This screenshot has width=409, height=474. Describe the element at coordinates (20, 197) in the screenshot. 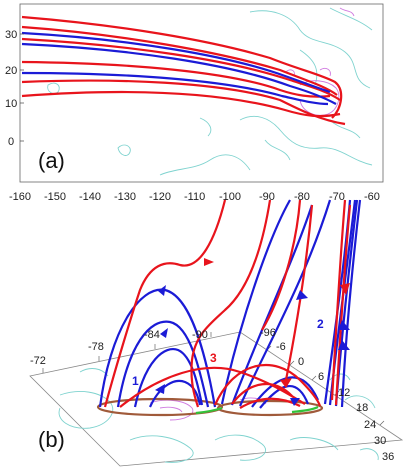

I see `panel-a-x-tick: -160` at that location.